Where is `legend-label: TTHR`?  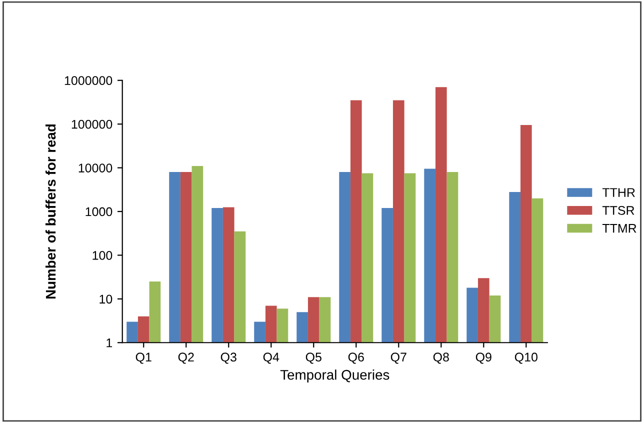
legend-label: TTHR is located at coordinates (618, 192).